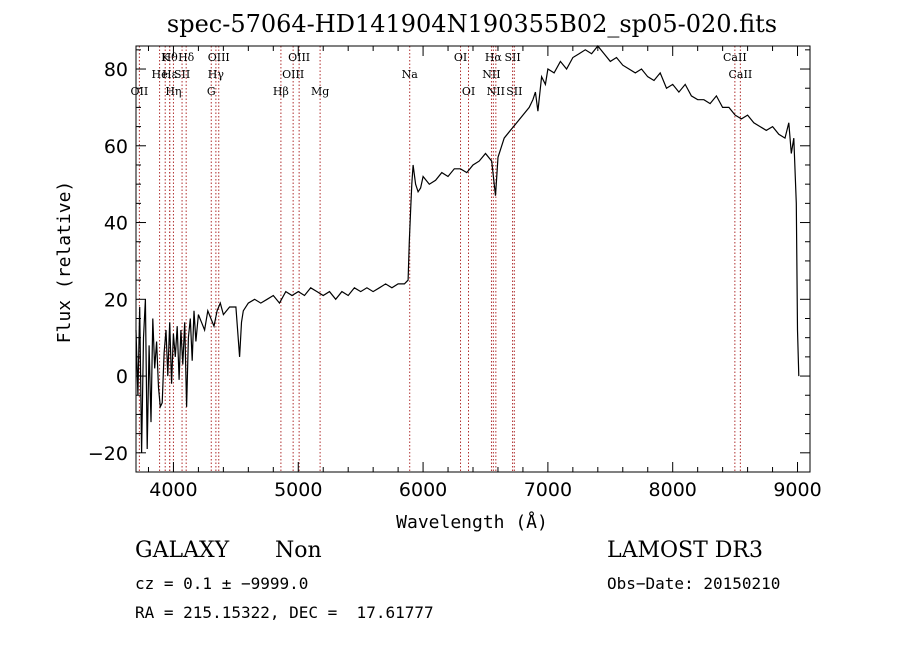  Describe the element at coordinates (140, 91) in the screenshot. I see `line-label: OII` at that location.